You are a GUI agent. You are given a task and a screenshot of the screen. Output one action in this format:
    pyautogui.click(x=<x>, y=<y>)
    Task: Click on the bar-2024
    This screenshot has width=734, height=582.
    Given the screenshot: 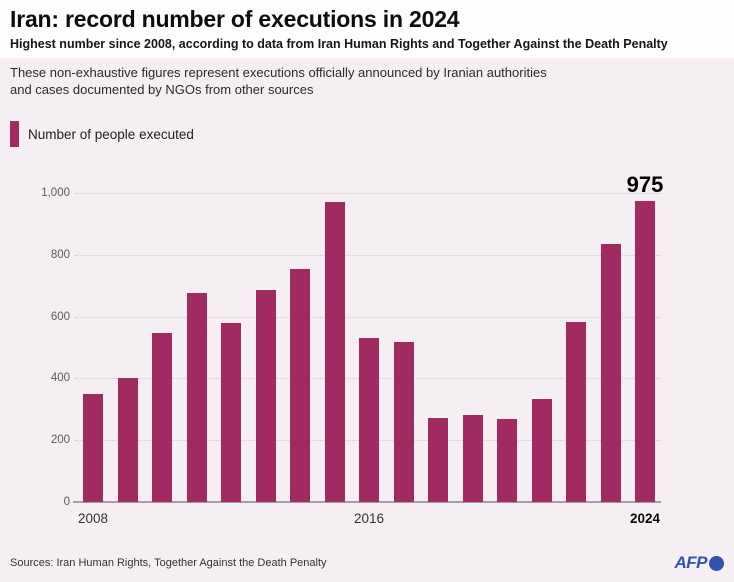 What is the action you would take?
    pyautogui.click(x=645, y=351)
    